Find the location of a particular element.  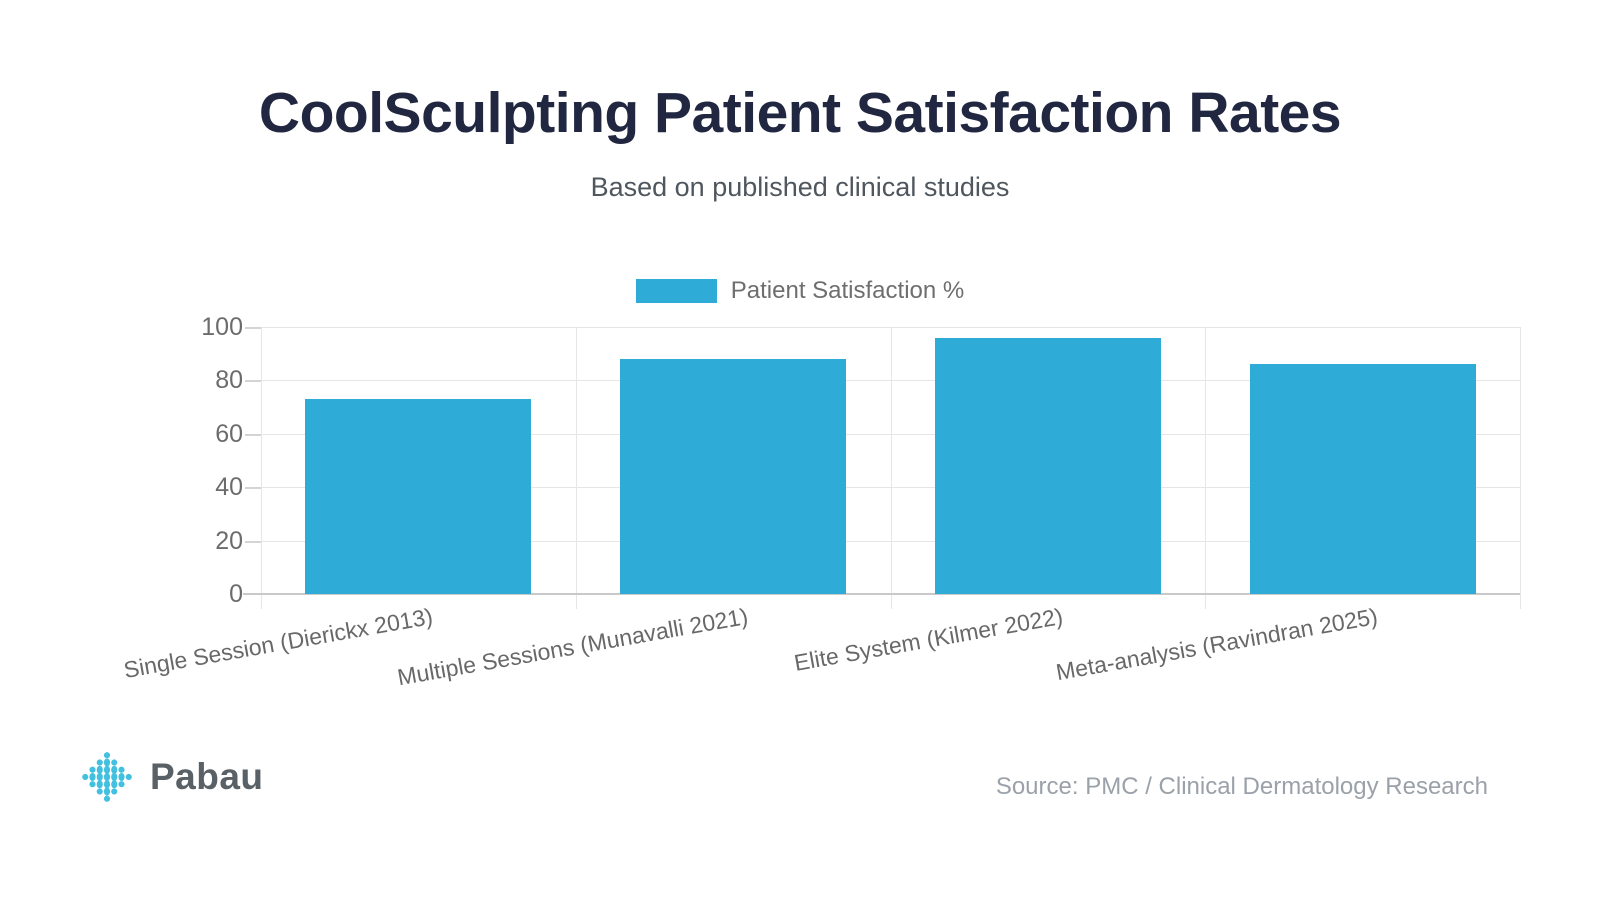

legend-label: Patient Satisfaction % is located at coordinates (847, 290).